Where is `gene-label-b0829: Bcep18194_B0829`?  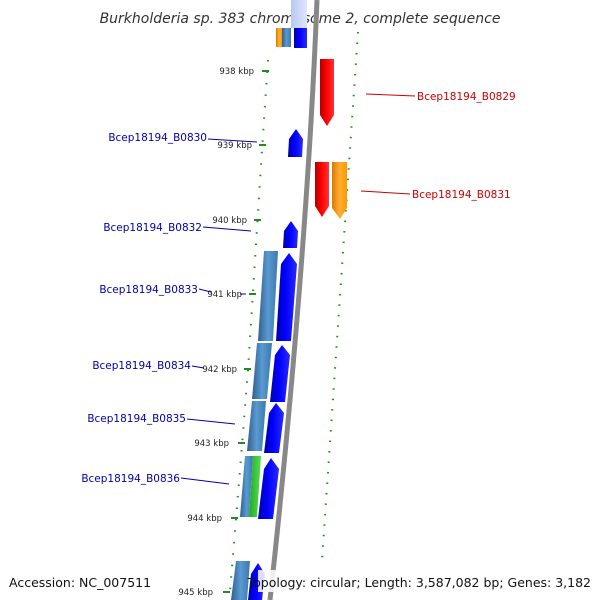
gene-label-b0829: Bcep18194_B0829 is located at coordinates (466, 97).